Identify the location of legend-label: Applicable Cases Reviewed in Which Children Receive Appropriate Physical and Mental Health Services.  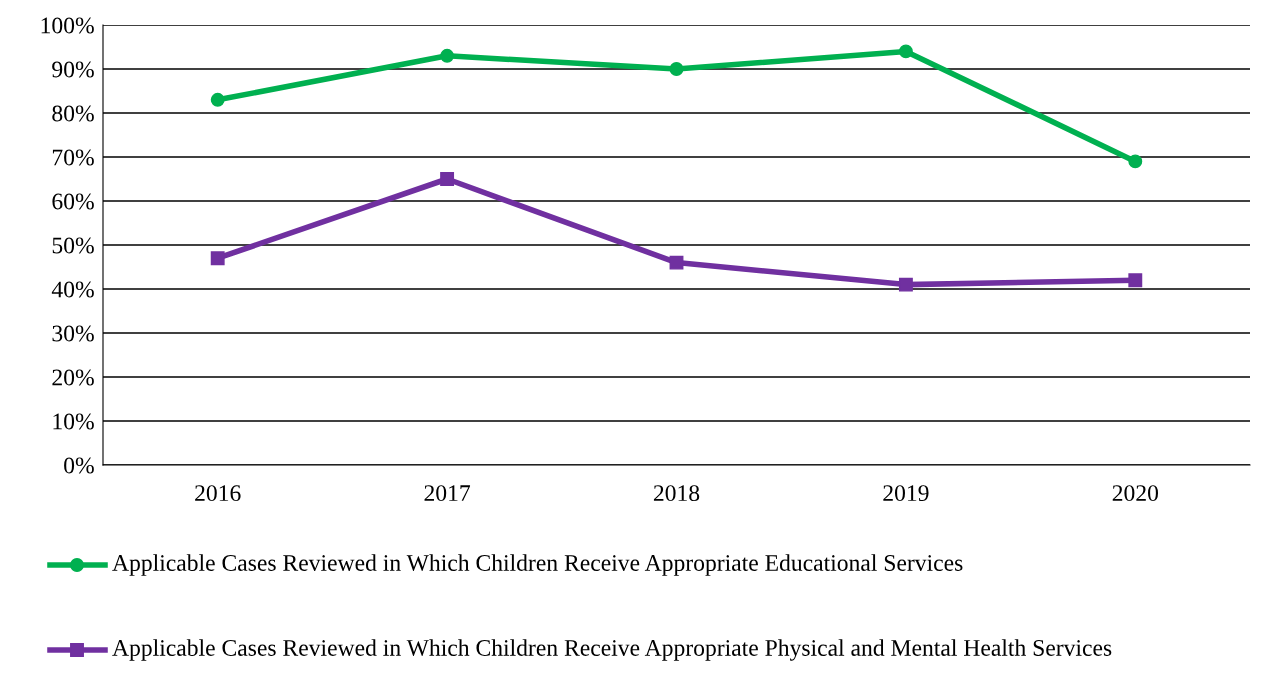
(612, 650).